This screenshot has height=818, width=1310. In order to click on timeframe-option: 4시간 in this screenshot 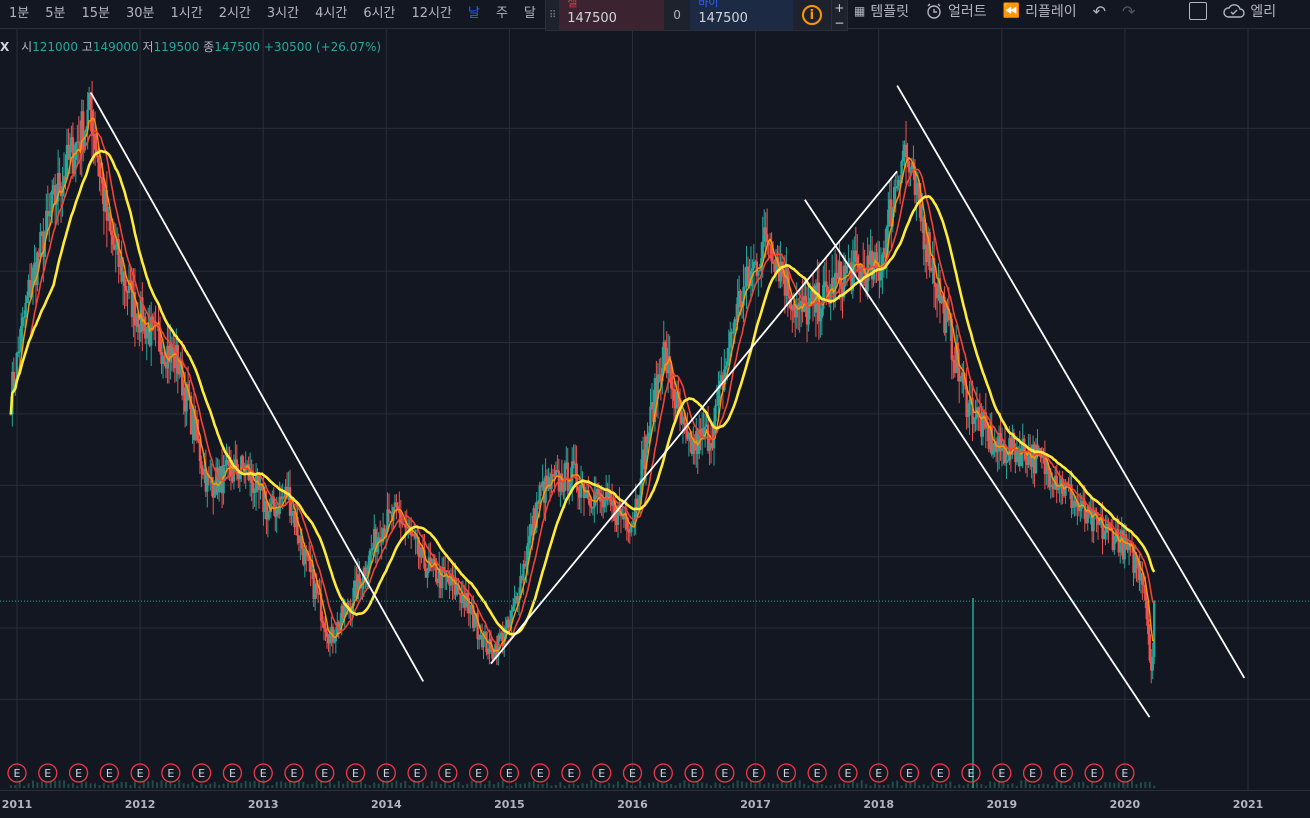, I will do `click(331, 13)`.